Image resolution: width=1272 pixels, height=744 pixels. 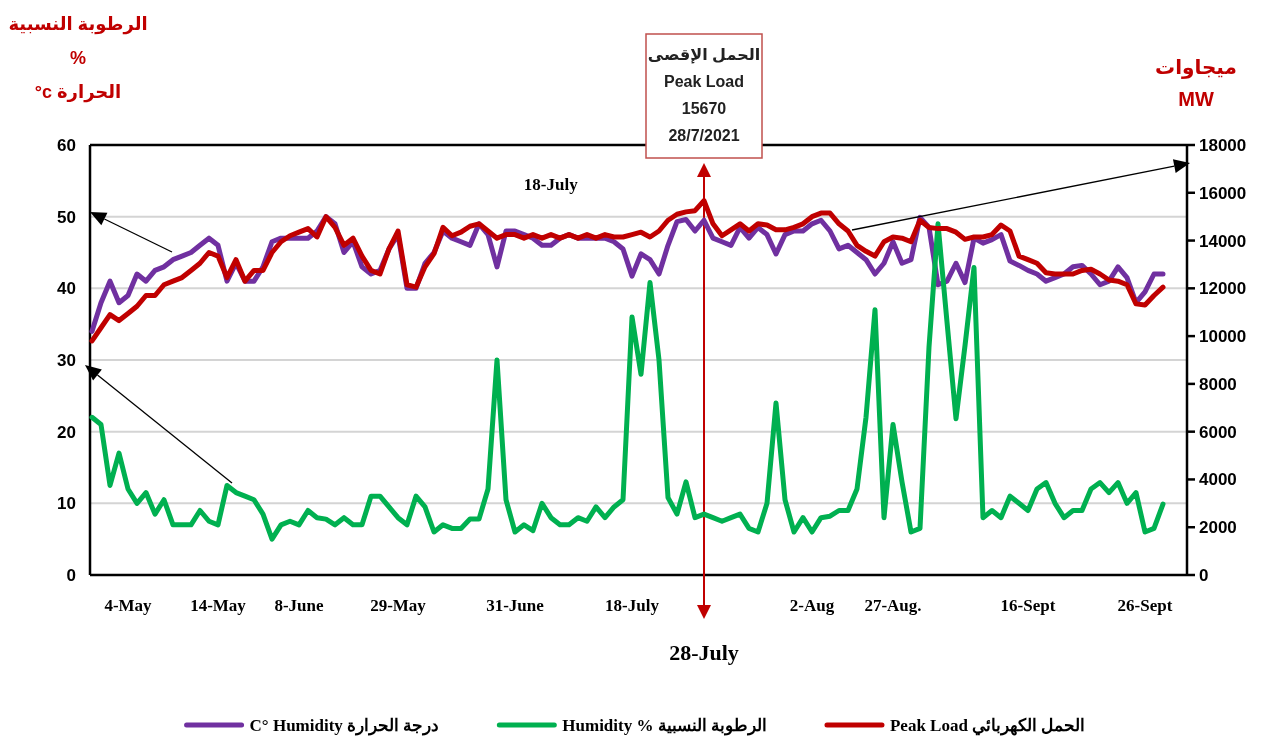 What do you see at coordinates (987, 726) in the screenshot?
I see `legend-label: Peak Load الحمل الكهربائي` at bounding box center [987, 726].